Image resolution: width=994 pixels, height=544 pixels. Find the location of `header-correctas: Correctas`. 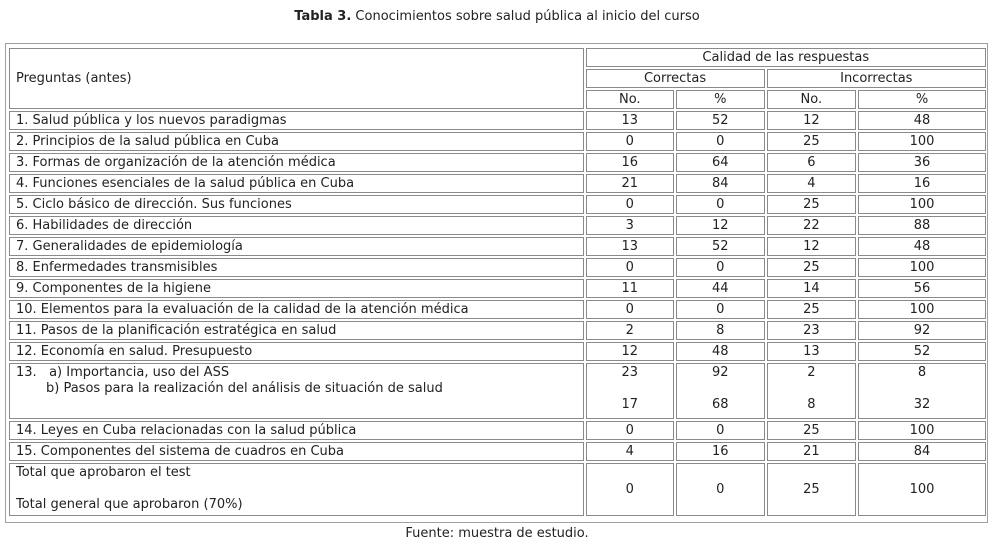

header-correctas: Correctas is located at coordinates (675, 78).